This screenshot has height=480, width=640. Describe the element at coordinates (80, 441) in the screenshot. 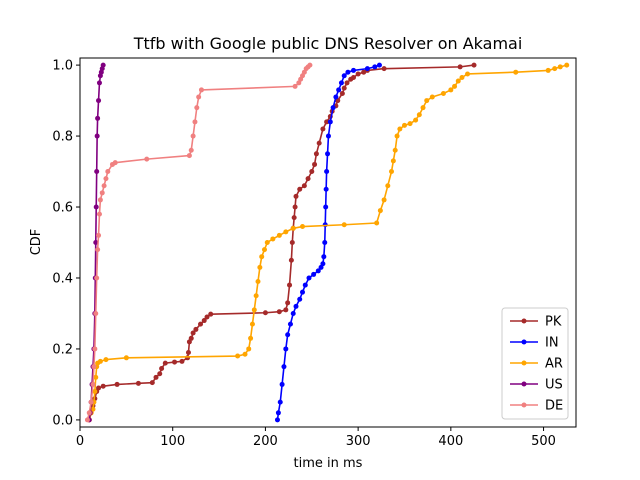

I see `x-tick-label: 0` at that location.